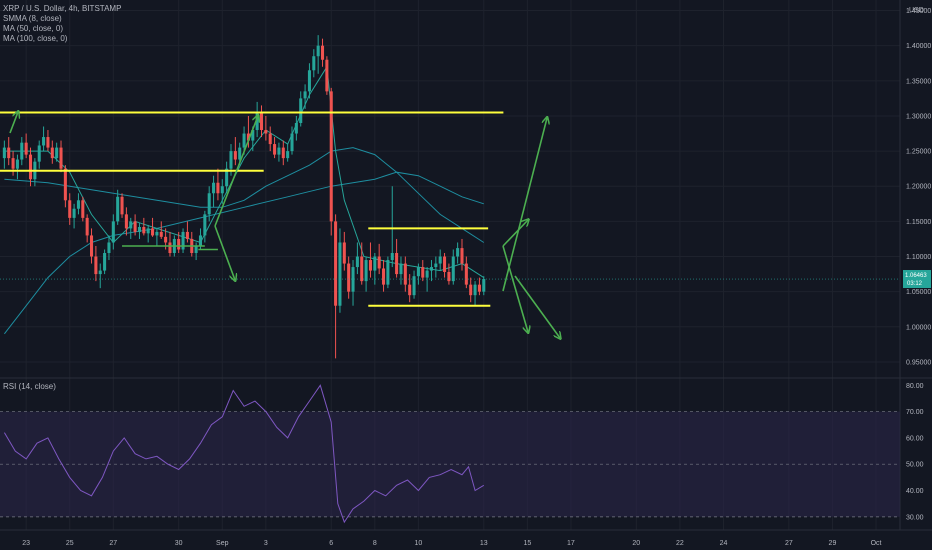 This screenshot has width=932, height=550. What do you see at coordinates (527, 543) in the screenshot?
I see `time-tick-label: 15` at bounding box center [527, 543].